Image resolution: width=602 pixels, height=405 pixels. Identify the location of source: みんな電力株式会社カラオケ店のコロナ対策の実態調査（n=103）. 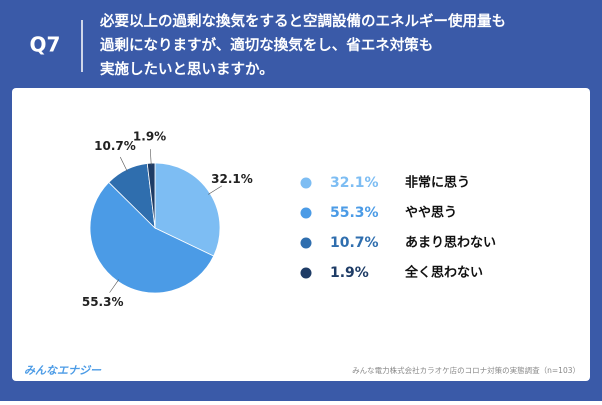
(466, 370).